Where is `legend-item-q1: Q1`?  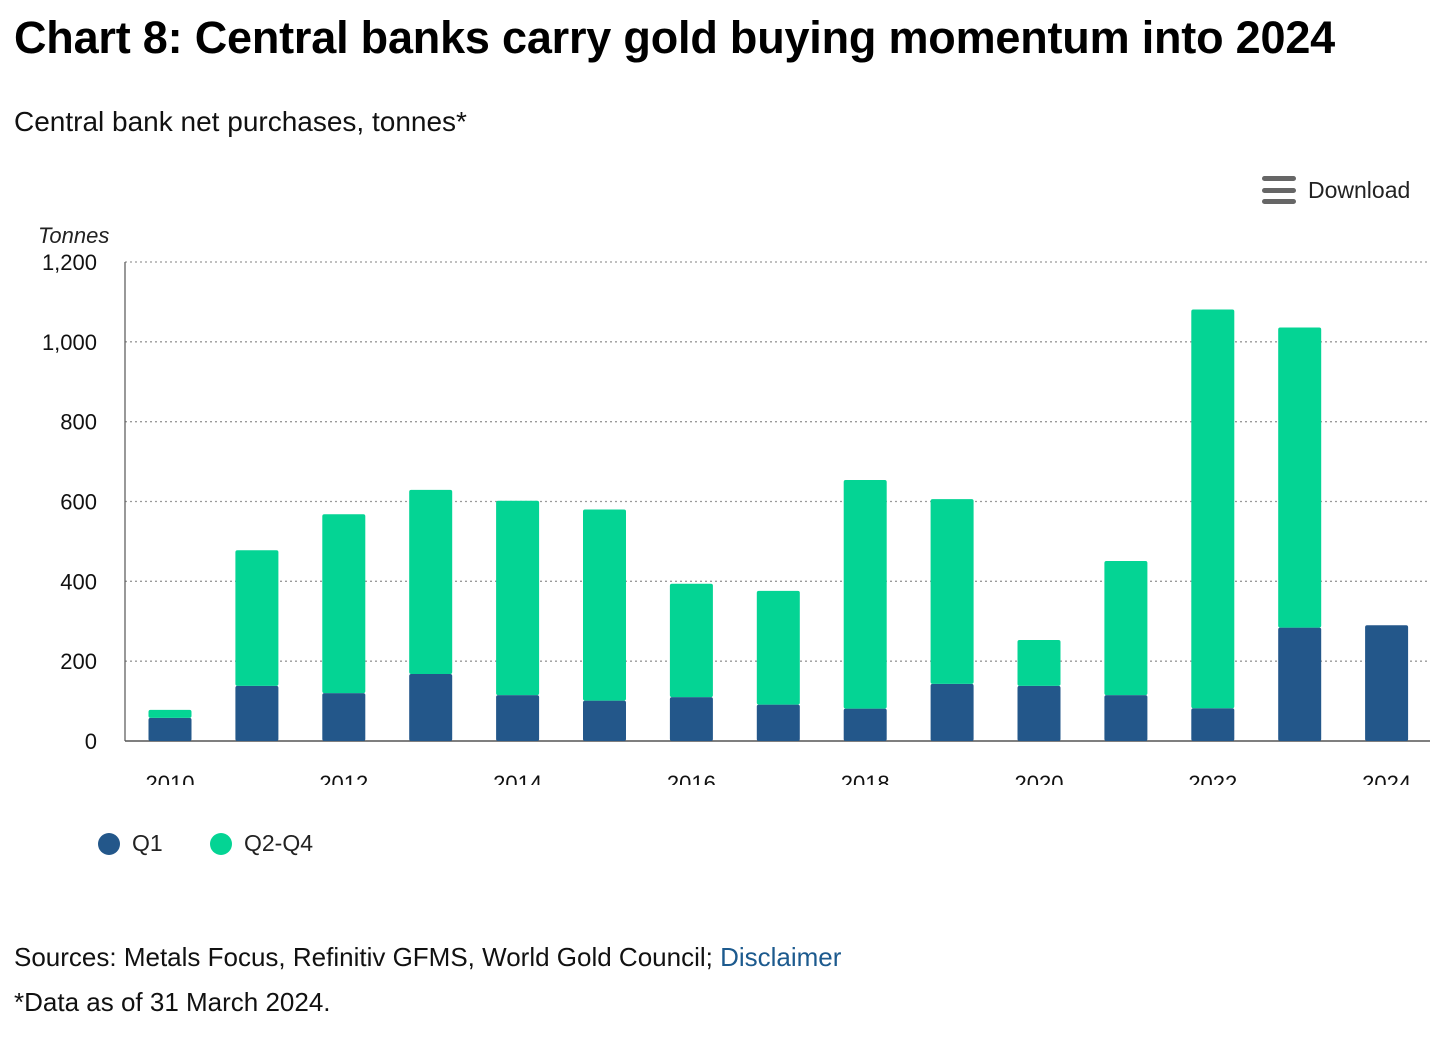
legend-item-q1: Q1 is located at coordinates (130, 843).